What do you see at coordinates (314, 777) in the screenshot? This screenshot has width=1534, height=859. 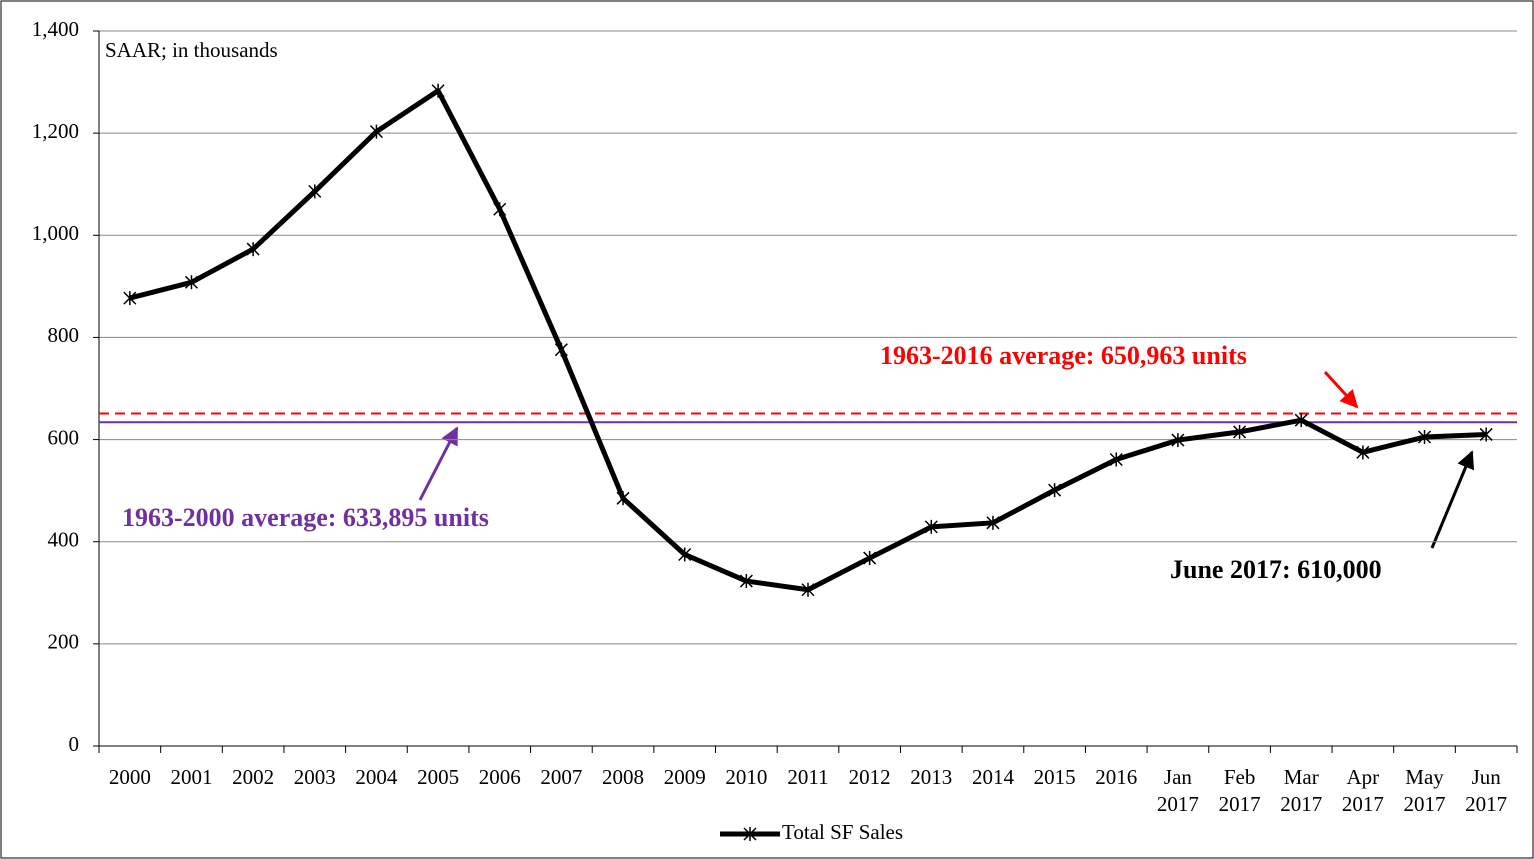 I see `x-tick-label: 2003` at bounding box center [314, 777].